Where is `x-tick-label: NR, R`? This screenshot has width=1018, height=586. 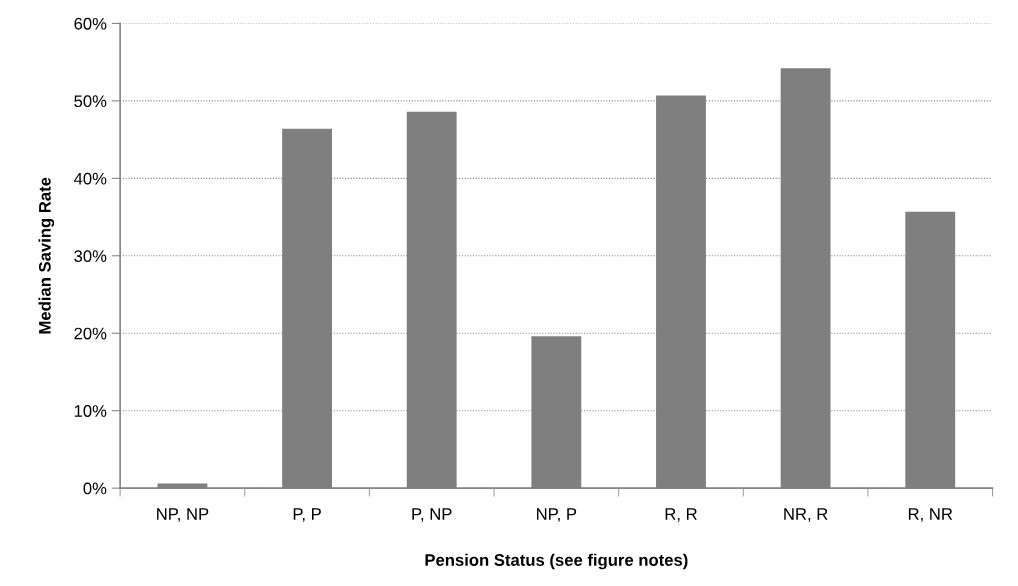
x-tick-label: NR, R is located at coordinates (806, 515).